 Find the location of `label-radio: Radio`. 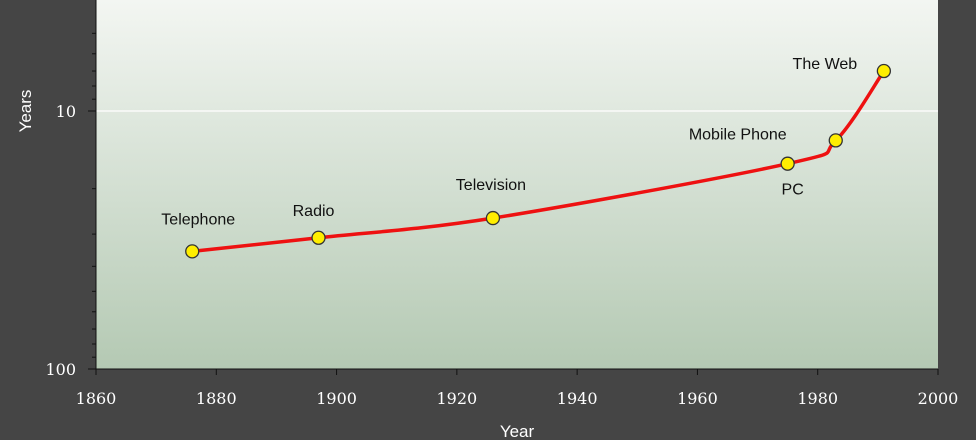

label-radio: Radio is located at coordinates (314, 211).